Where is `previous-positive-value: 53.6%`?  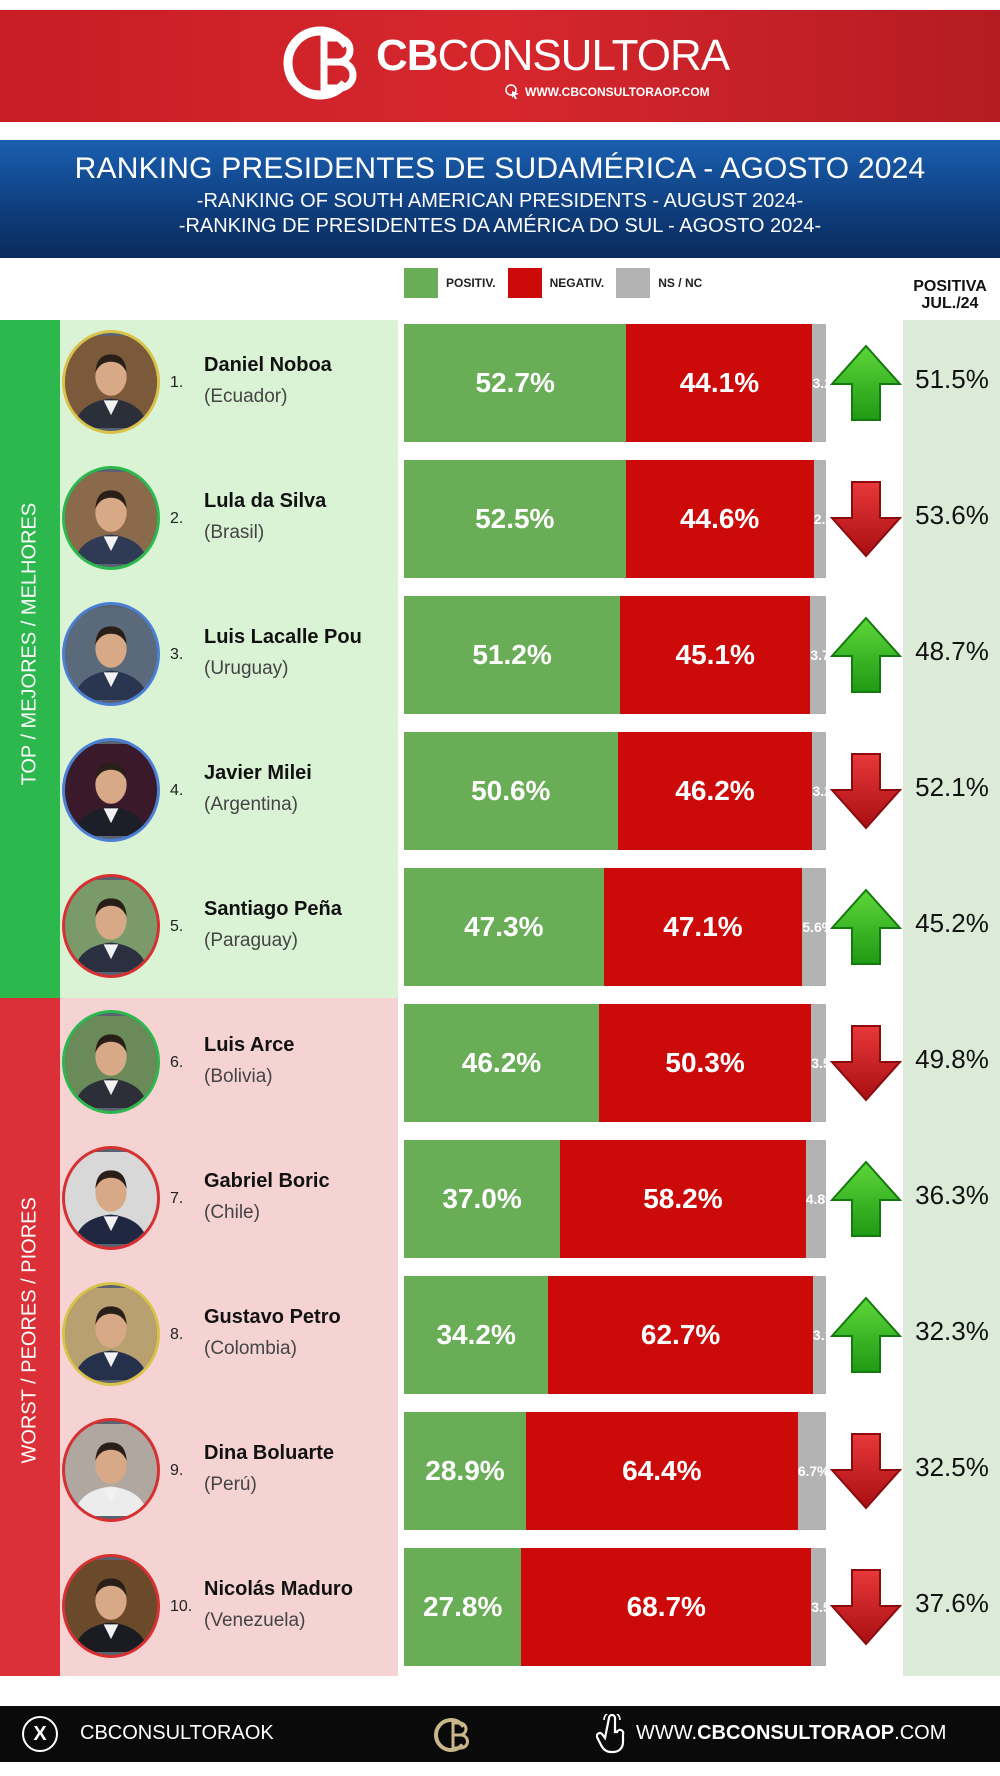
previous-positive-value: 53.6% is located at coordinates (952, 515).